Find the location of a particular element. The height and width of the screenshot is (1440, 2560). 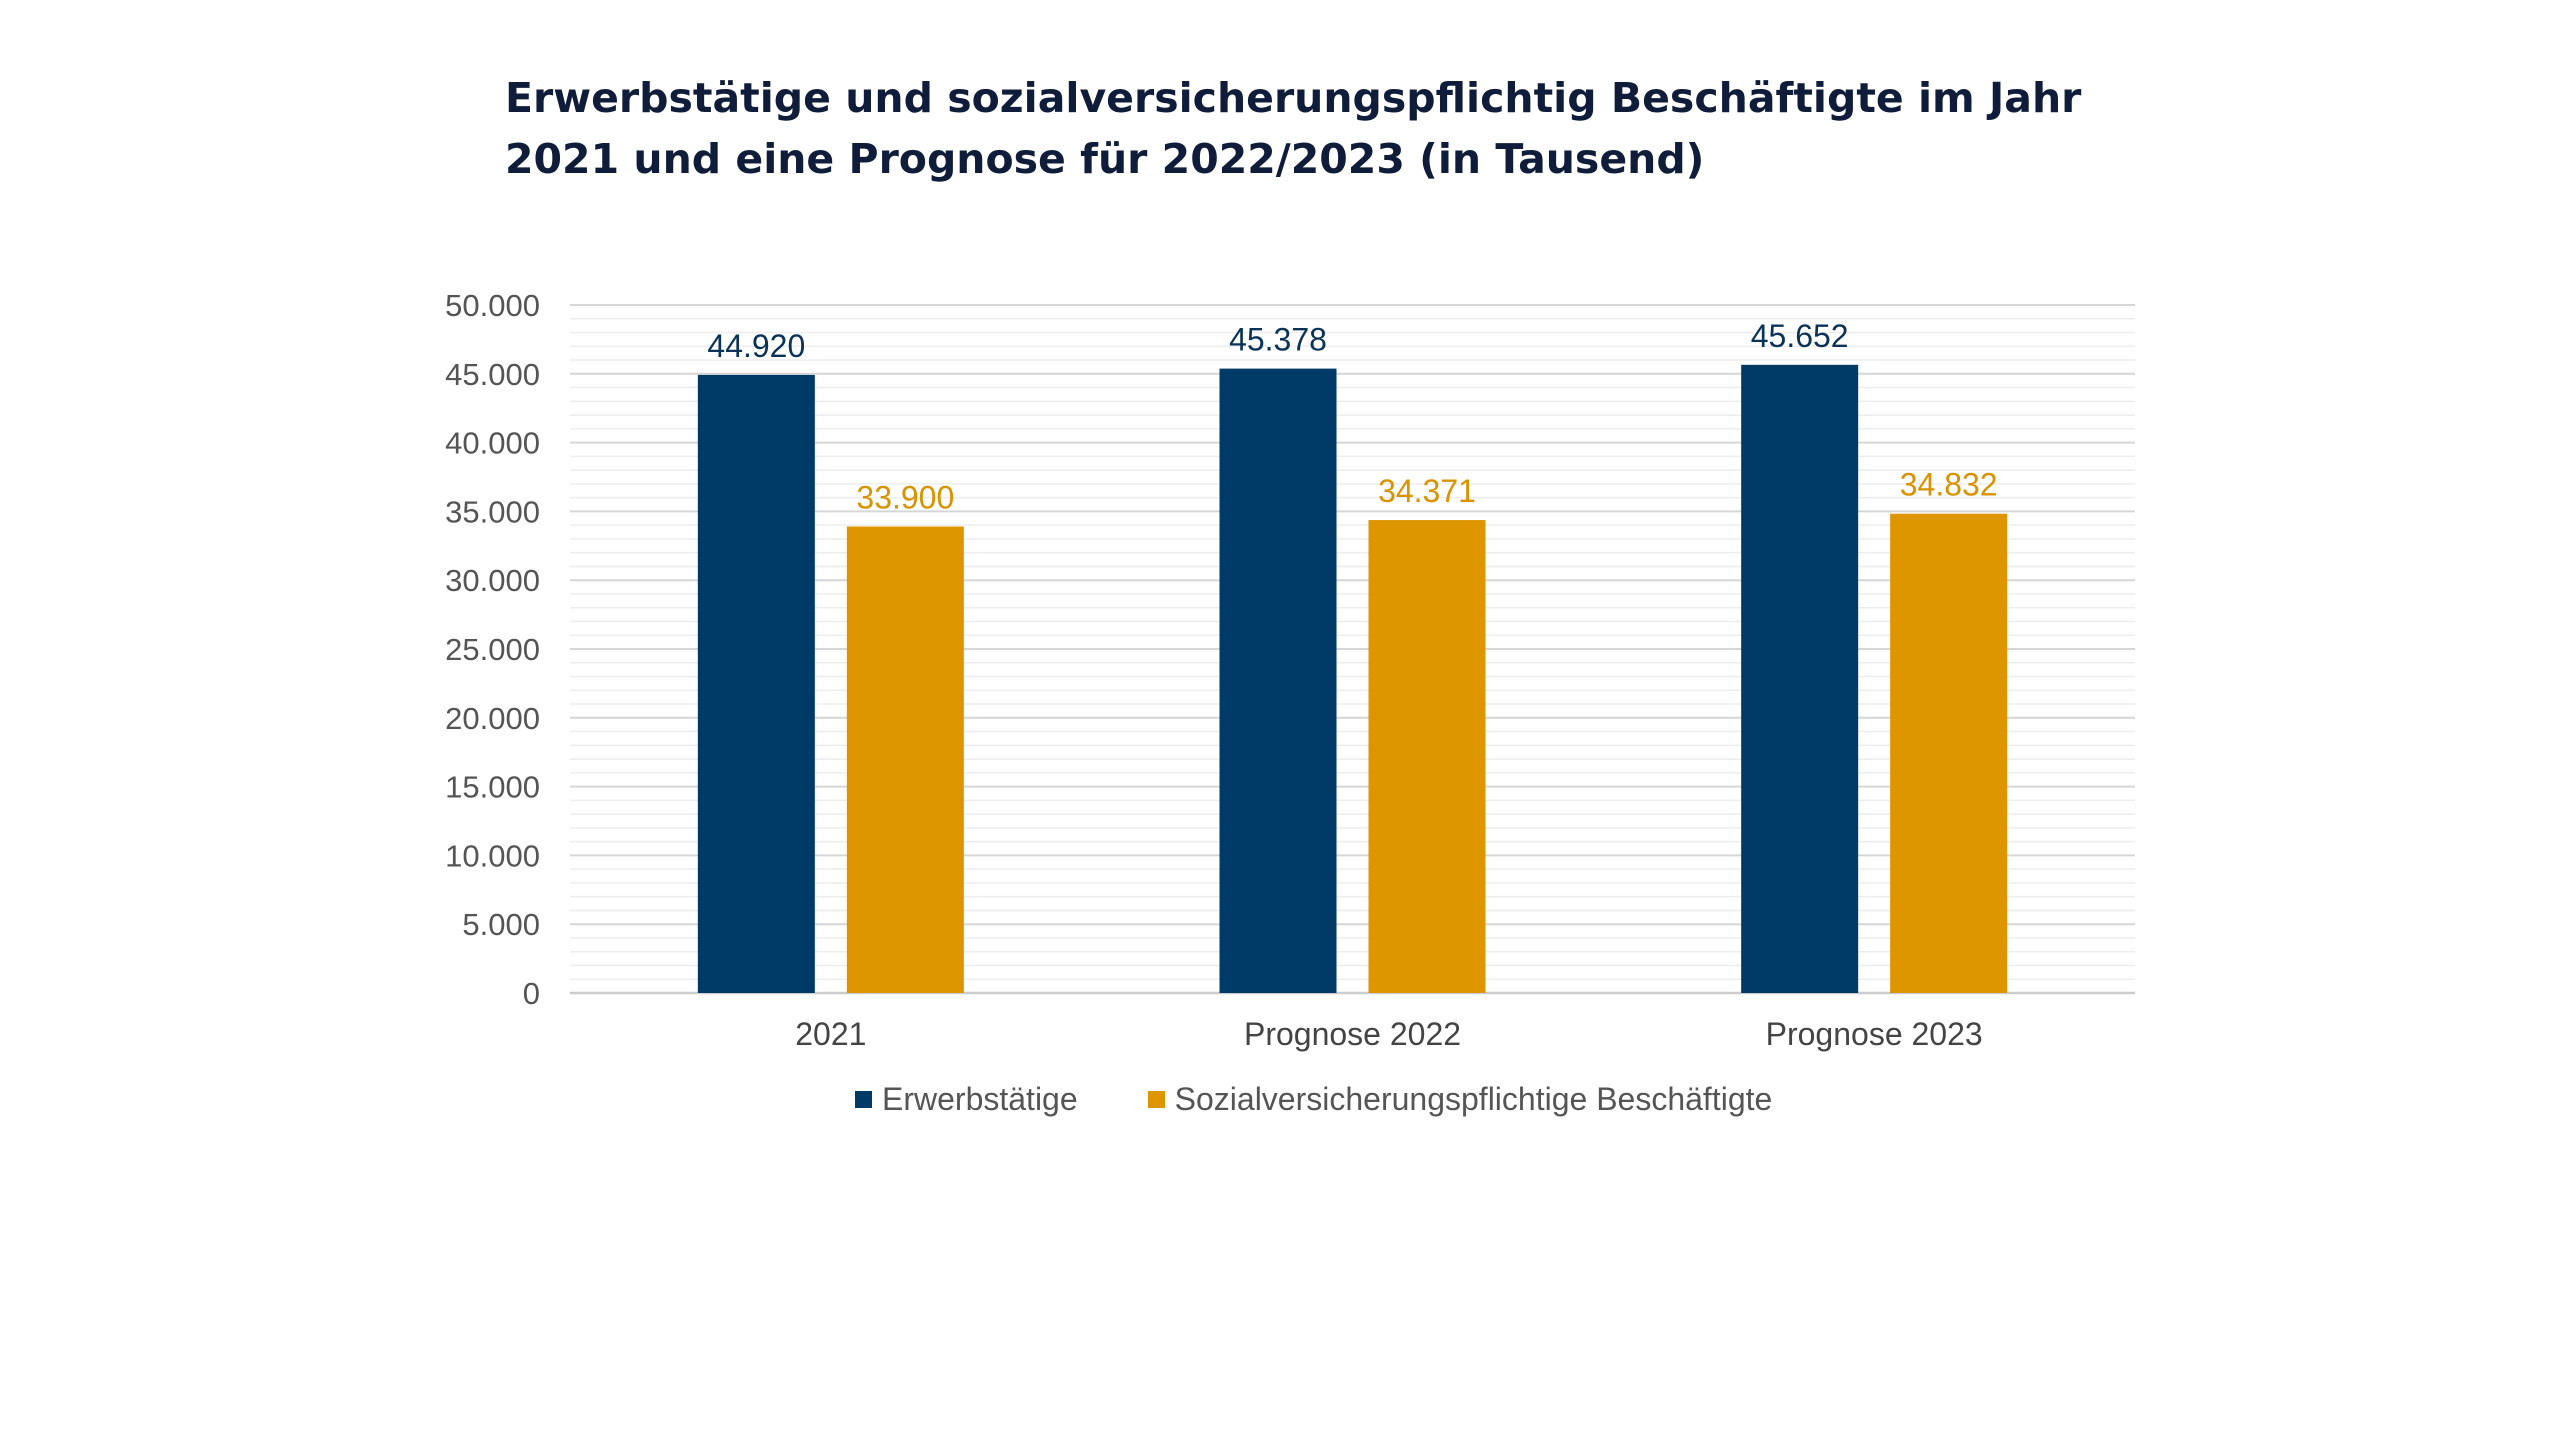

data-label: 44.920 is located at coordinates (756, 346).